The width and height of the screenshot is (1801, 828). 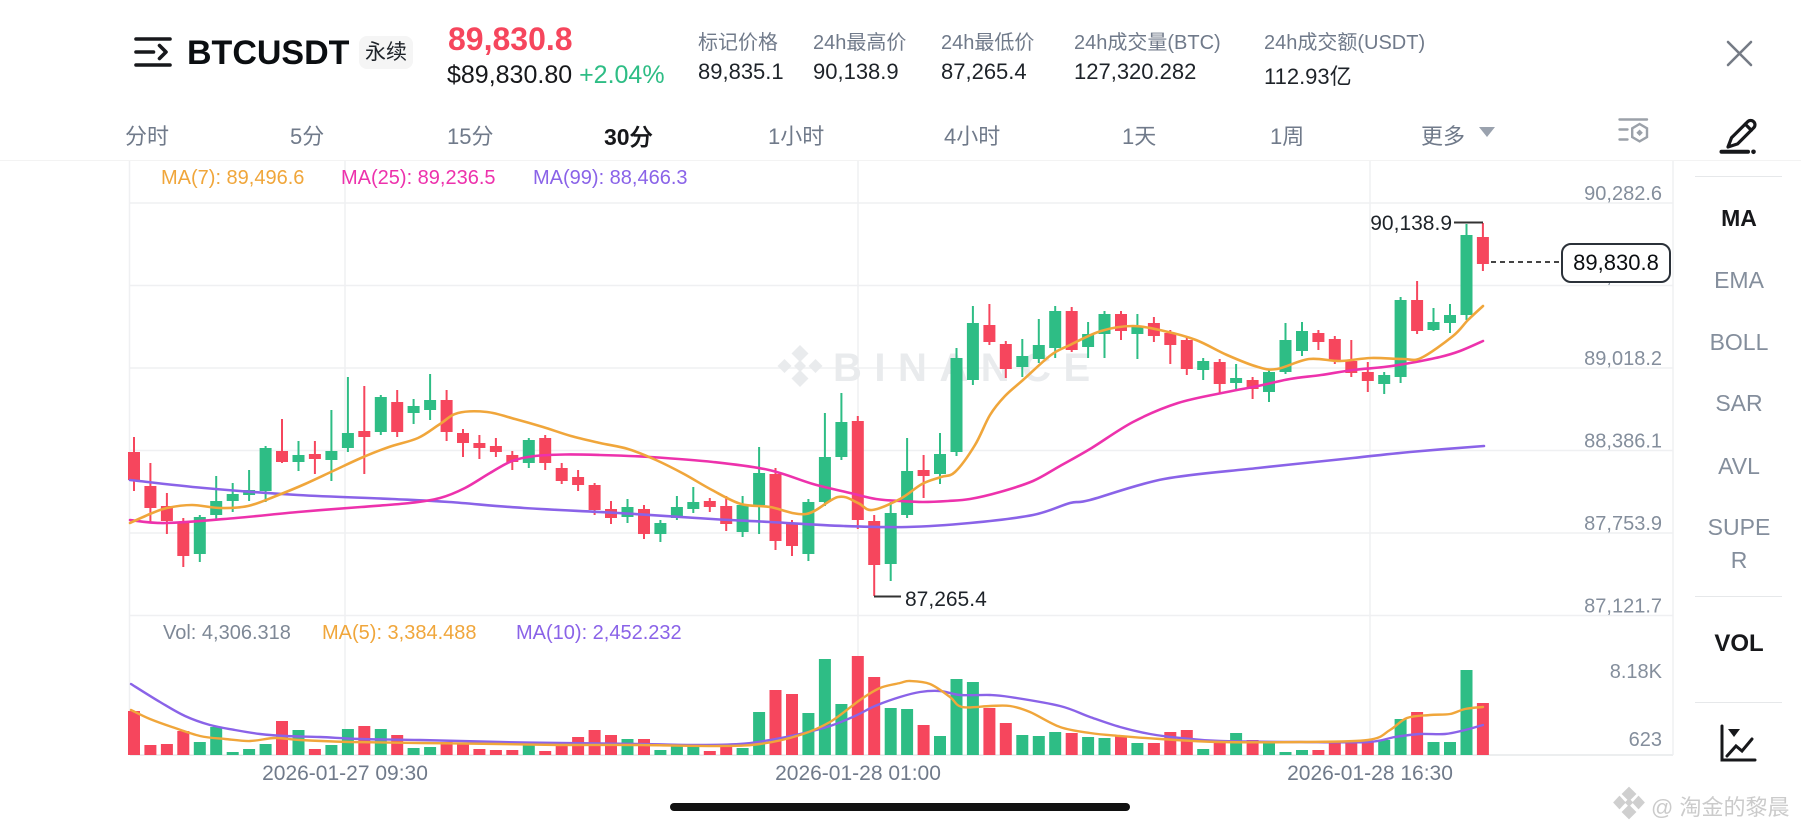 What do you see at coordinates (1623, 524) in the screenshot?
I see `svg-text: 87,753.9` at bounding box center [1623, 524].